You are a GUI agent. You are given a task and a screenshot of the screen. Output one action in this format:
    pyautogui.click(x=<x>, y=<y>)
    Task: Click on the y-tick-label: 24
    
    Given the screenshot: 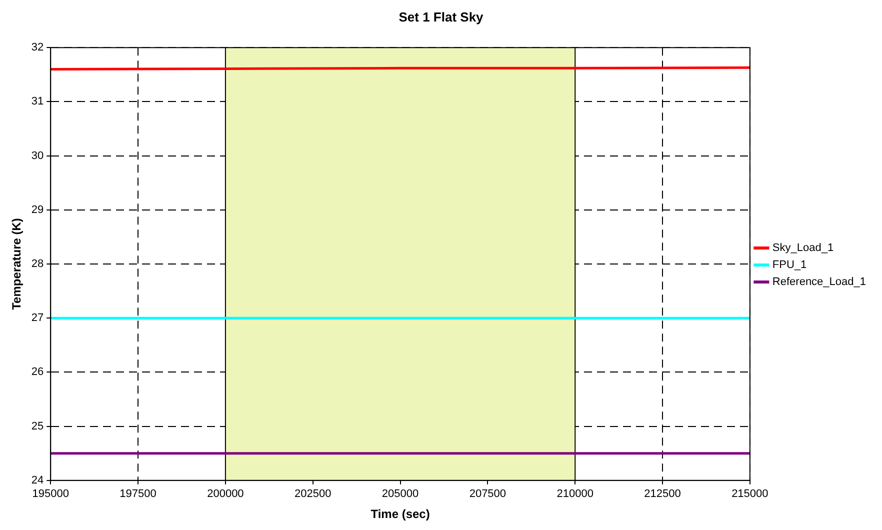 What is the action you would take?
    pyautogui.click(x=37, y=480)
    